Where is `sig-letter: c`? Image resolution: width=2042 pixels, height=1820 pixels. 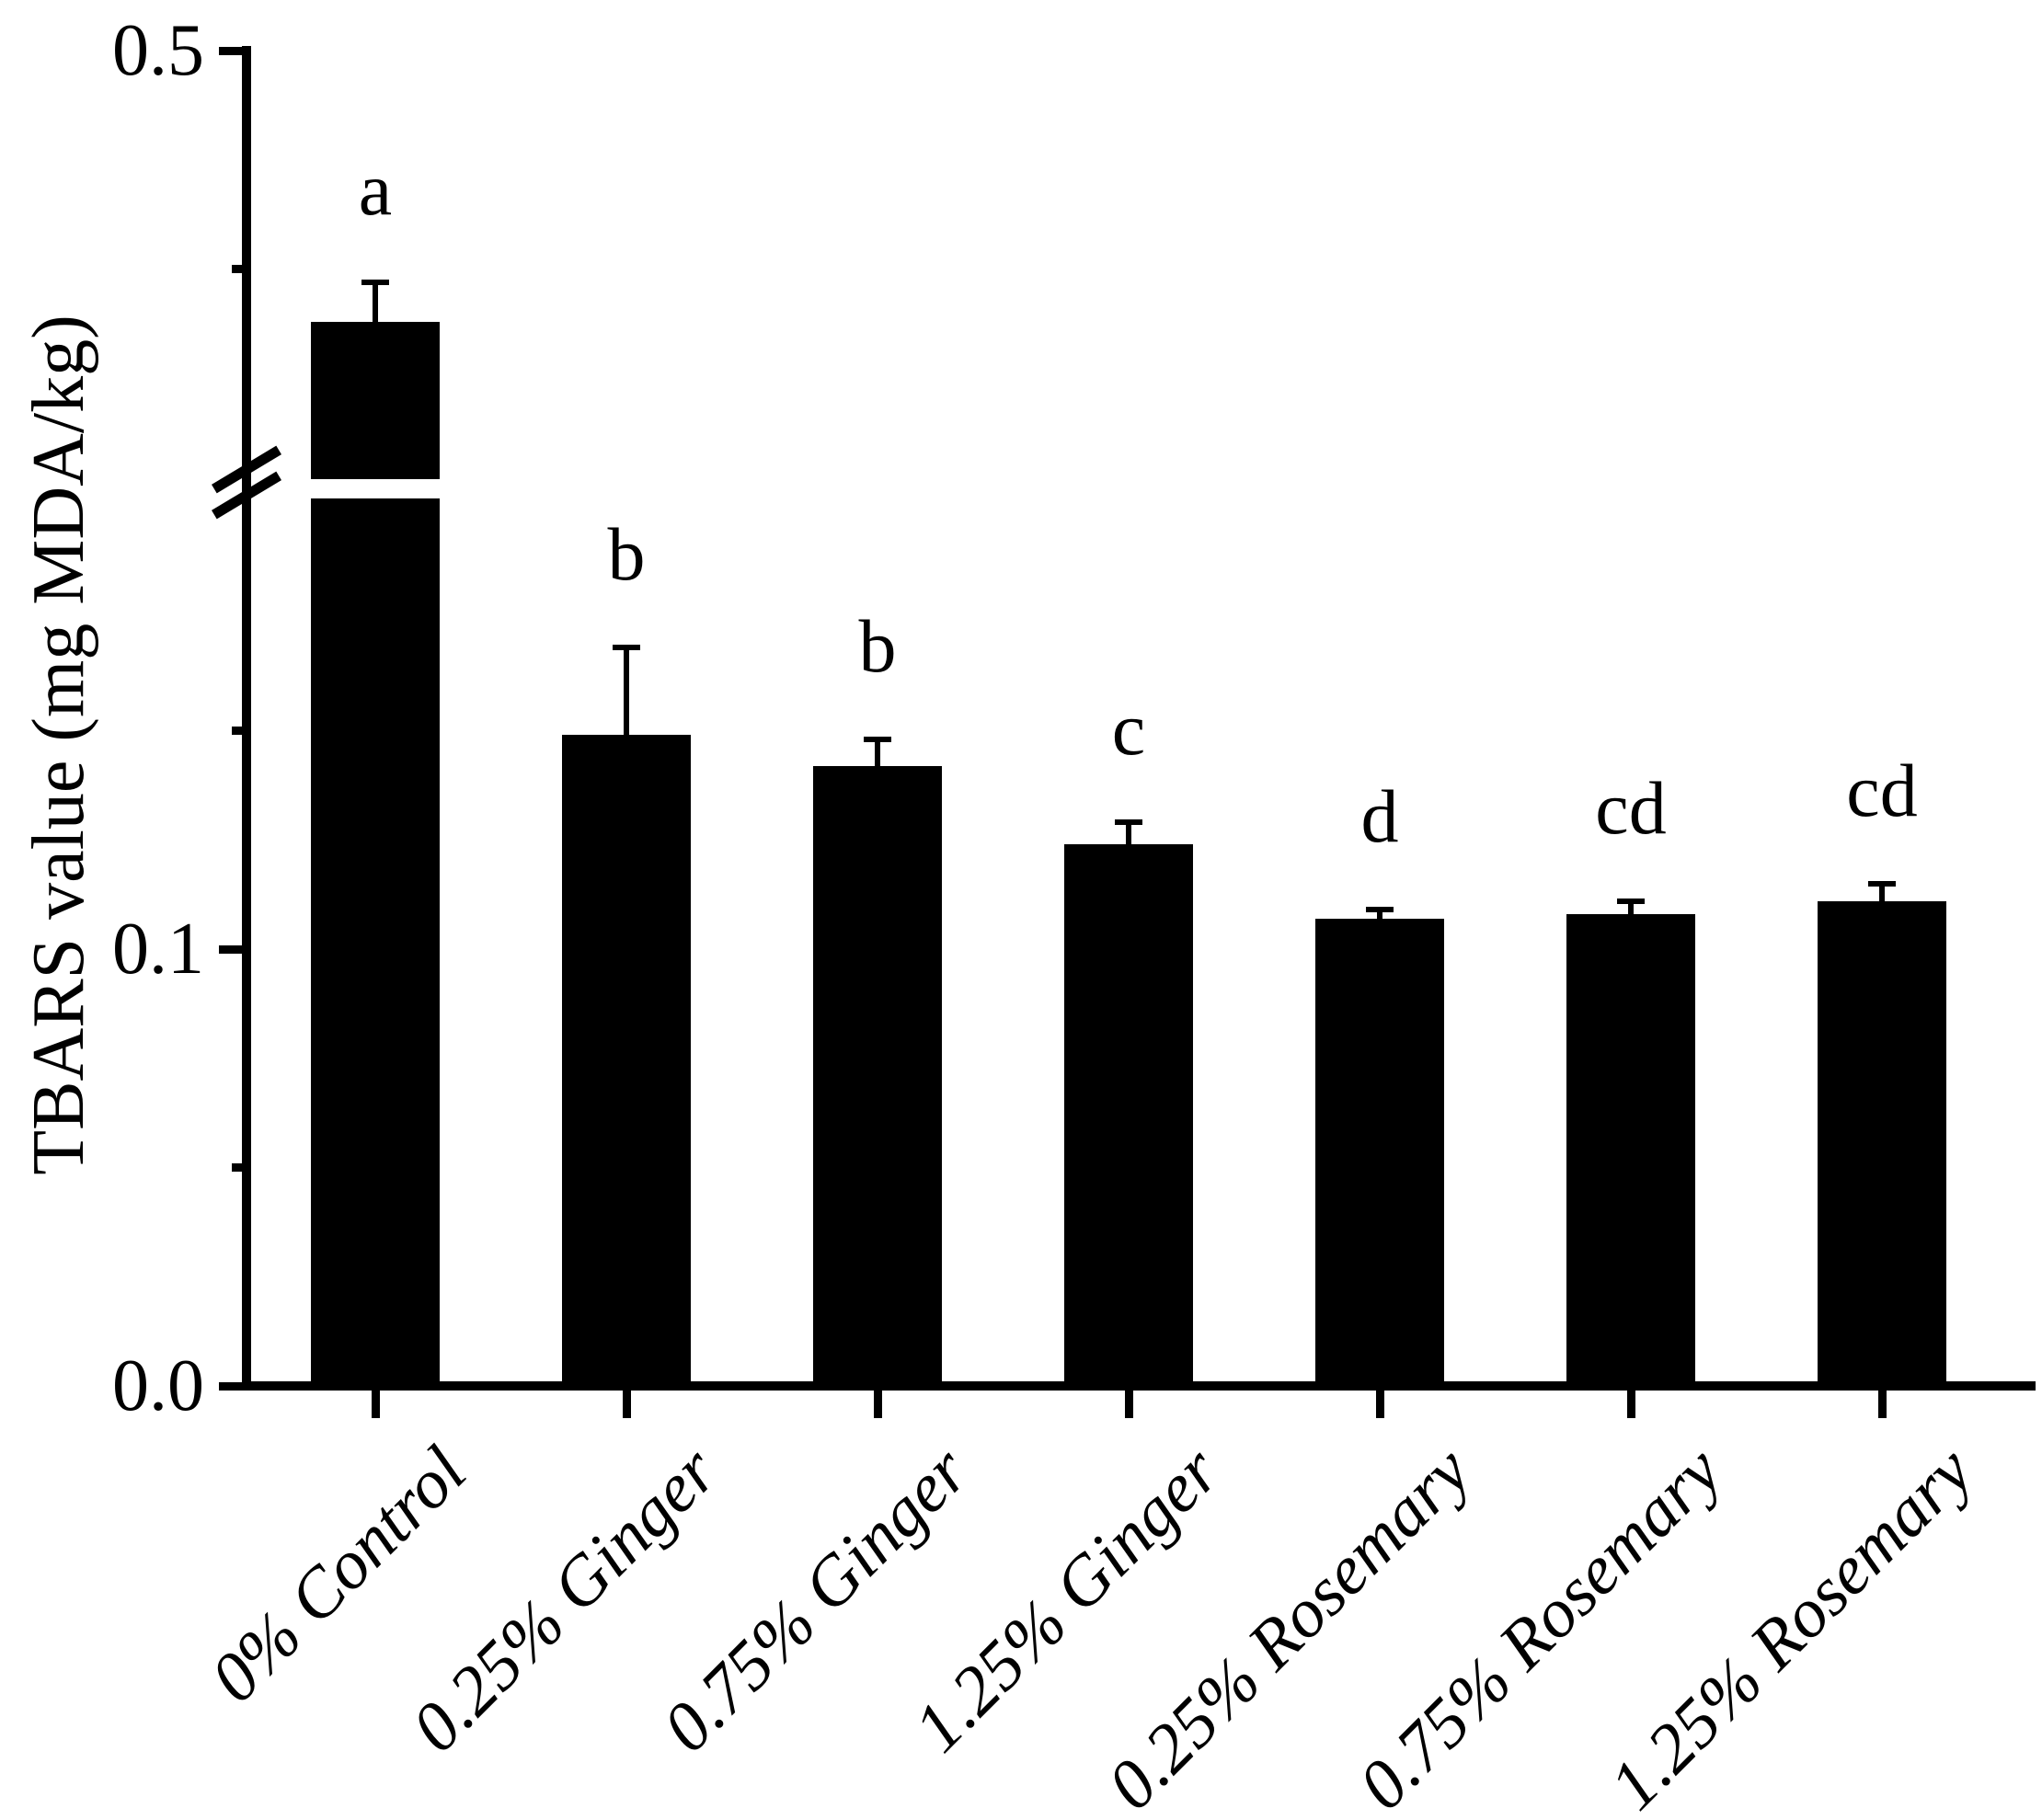
sig-letter: c is located at coordinates (1128, 729).